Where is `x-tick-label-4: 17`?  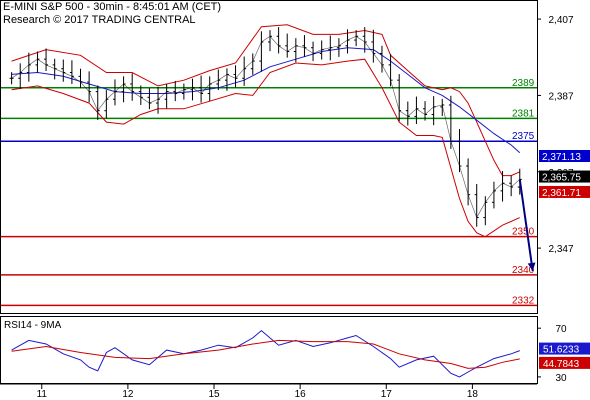 x-tick-label-4: 17 is located at coordinates (387, 394).